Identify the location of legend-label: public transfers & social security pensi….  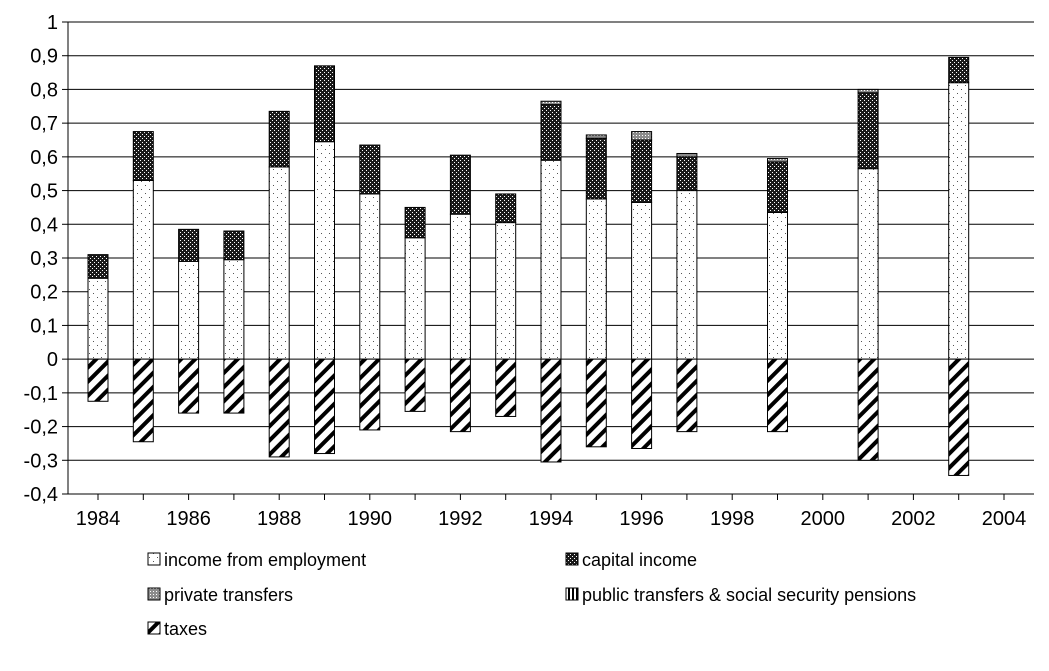
(749, 595).